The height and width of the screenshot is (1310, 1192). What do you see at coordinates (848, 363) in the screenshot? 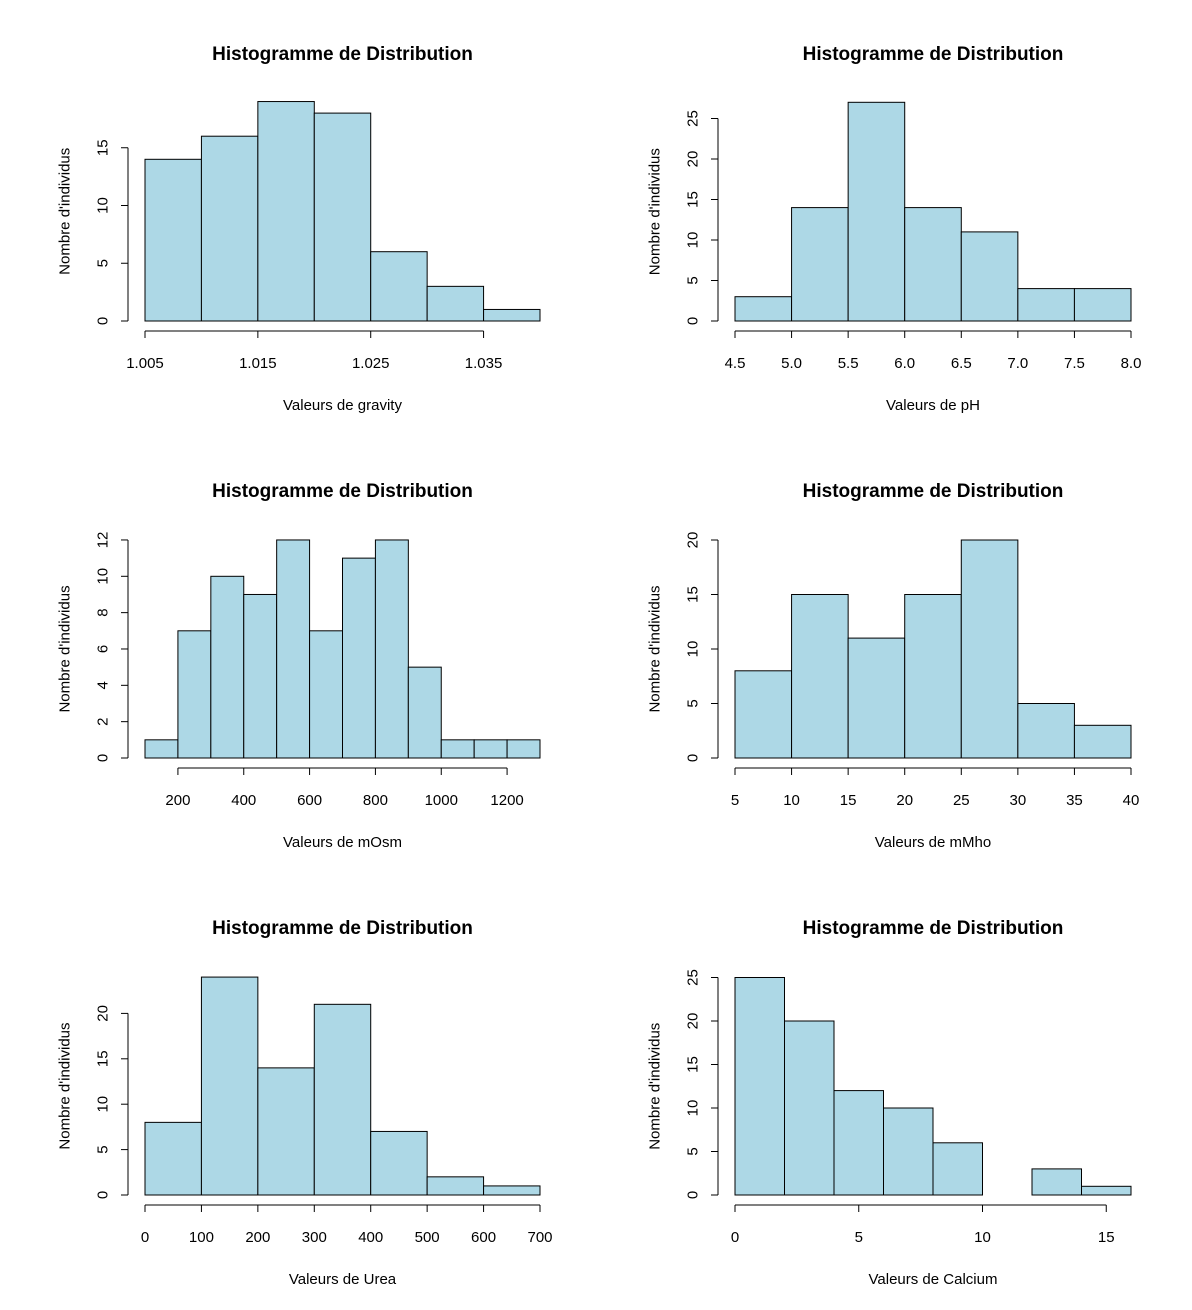
I see `x-tick-label: 5.5` at bounding box center [848, 363].